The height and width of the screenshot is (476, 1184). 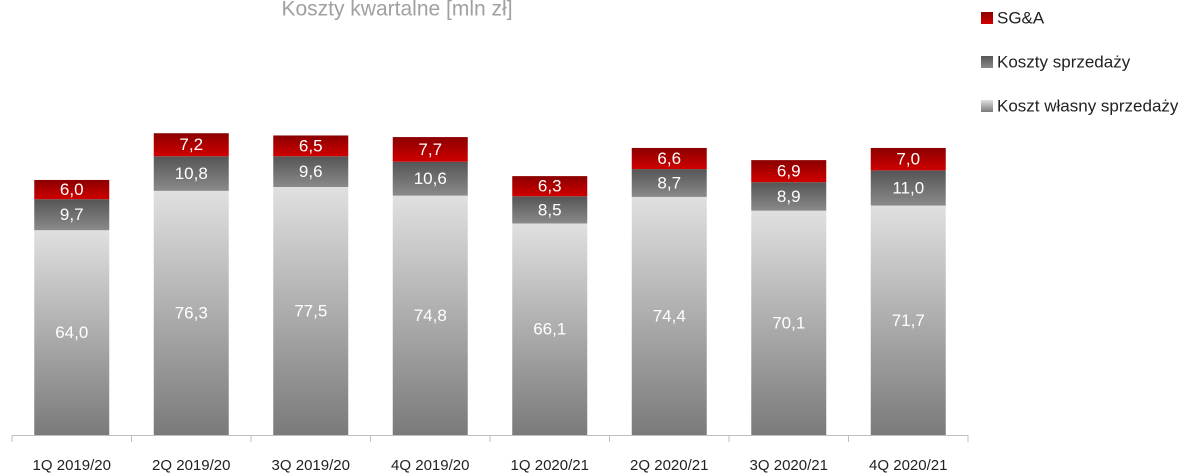 I want to click on x-tick-label: 1Q 2019/20, so click(x=72, y=465).